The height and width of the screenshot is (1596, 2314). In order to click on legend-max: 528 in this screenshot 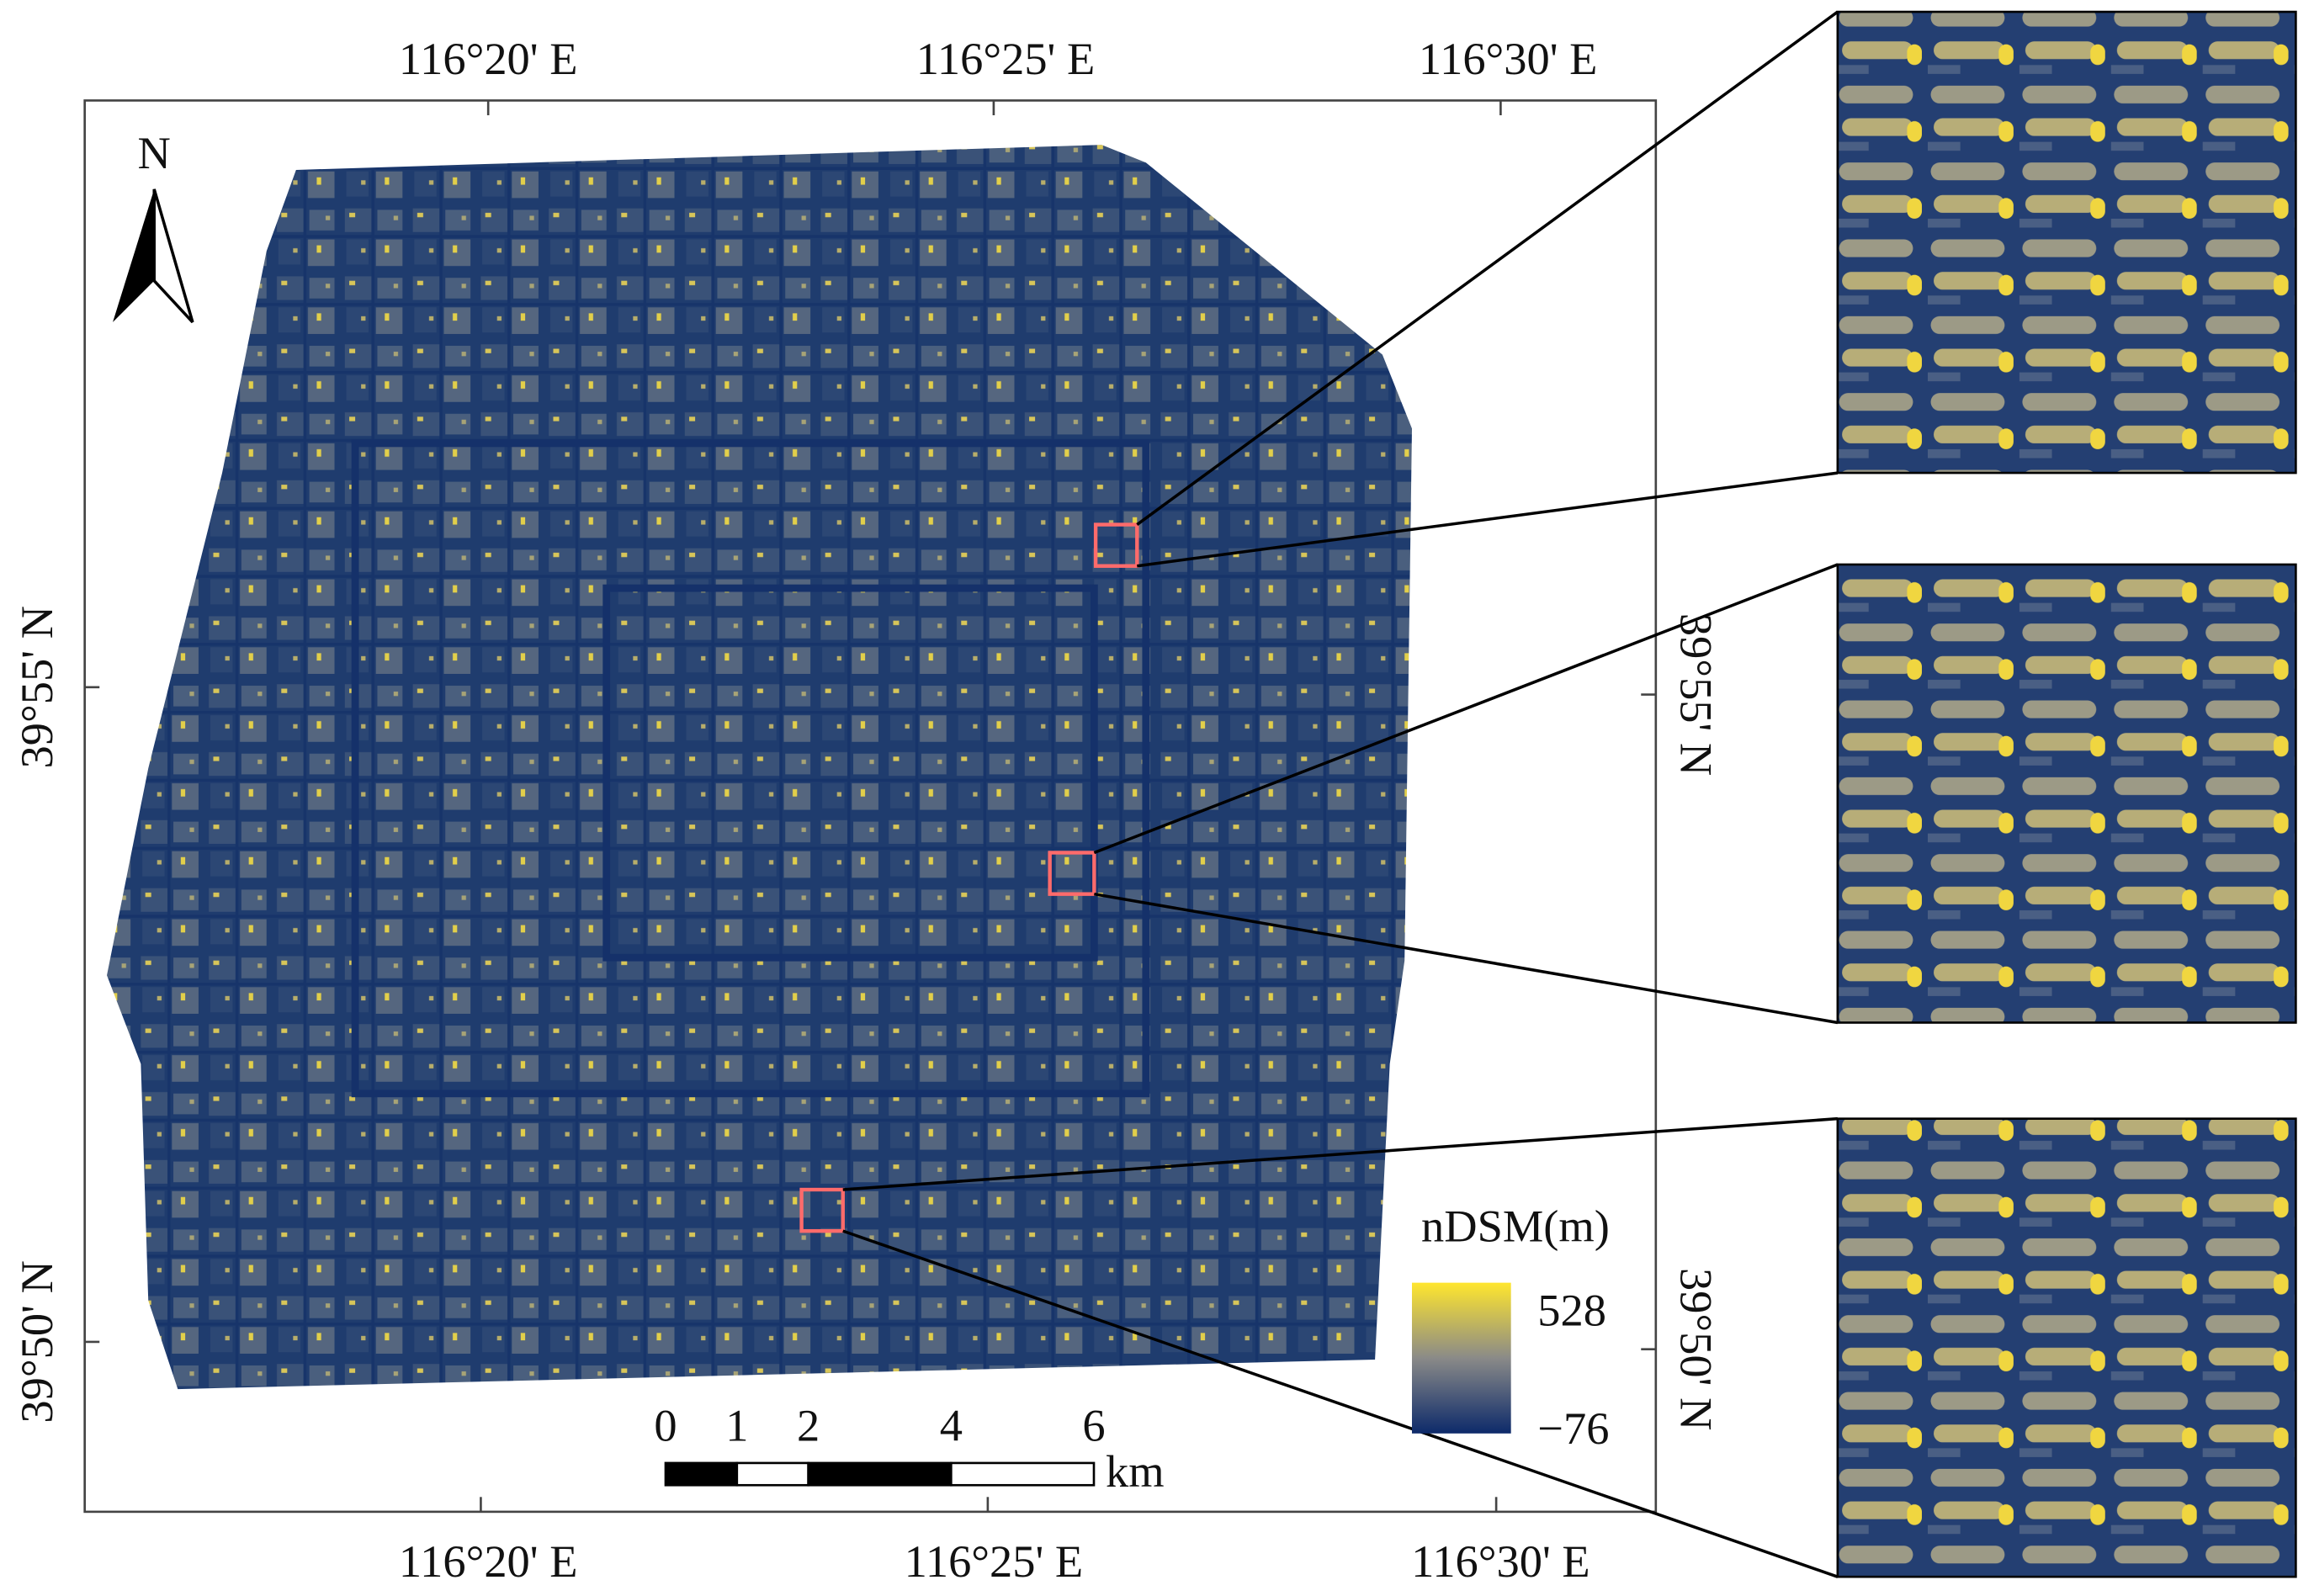, I will do `click(1571, 1310)`.